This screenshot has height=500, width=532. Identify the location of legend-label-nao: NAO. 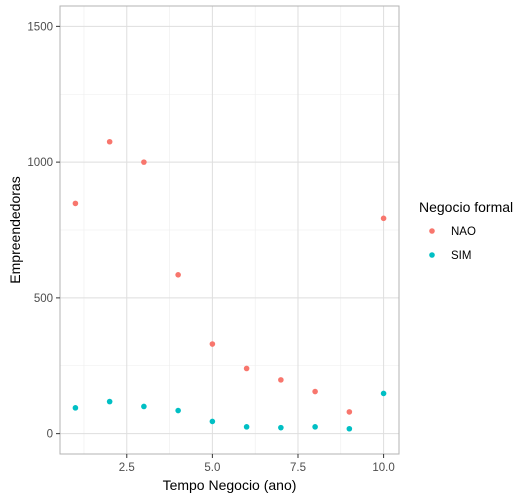
(463, 232).